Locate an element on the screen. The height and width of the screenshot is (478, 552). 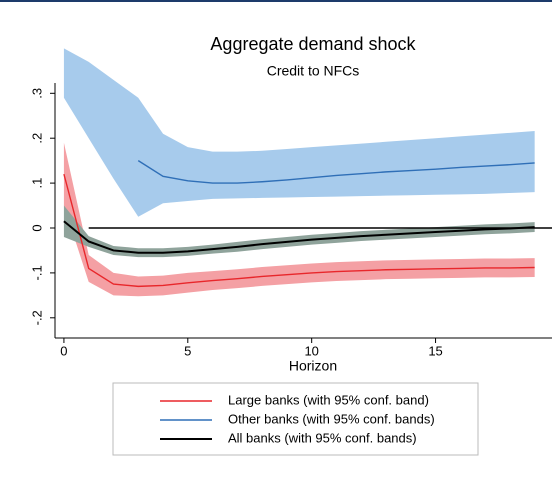
legend is located at coordinates (295, 419).